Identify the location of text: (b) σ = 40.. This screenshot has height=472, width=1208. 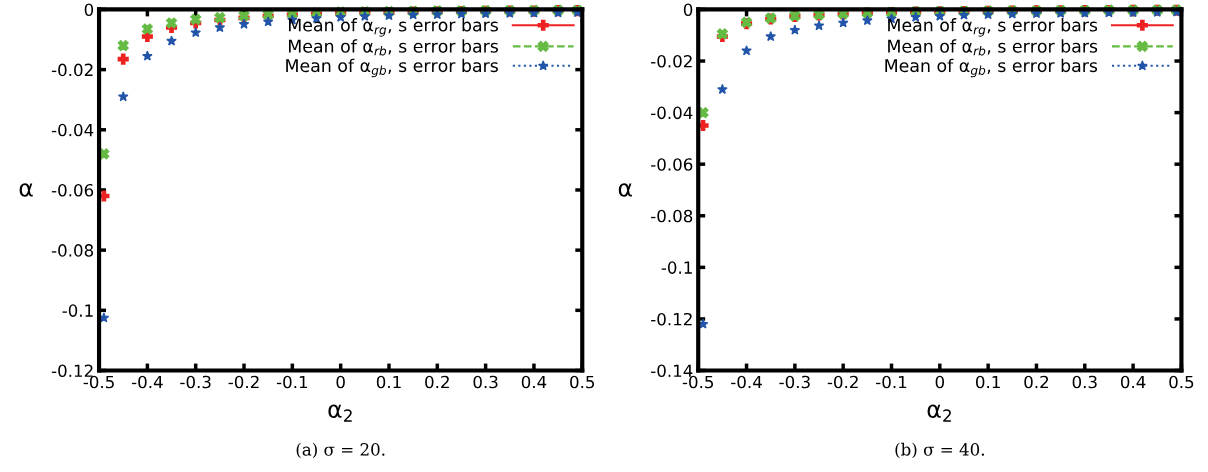
(939, 450).